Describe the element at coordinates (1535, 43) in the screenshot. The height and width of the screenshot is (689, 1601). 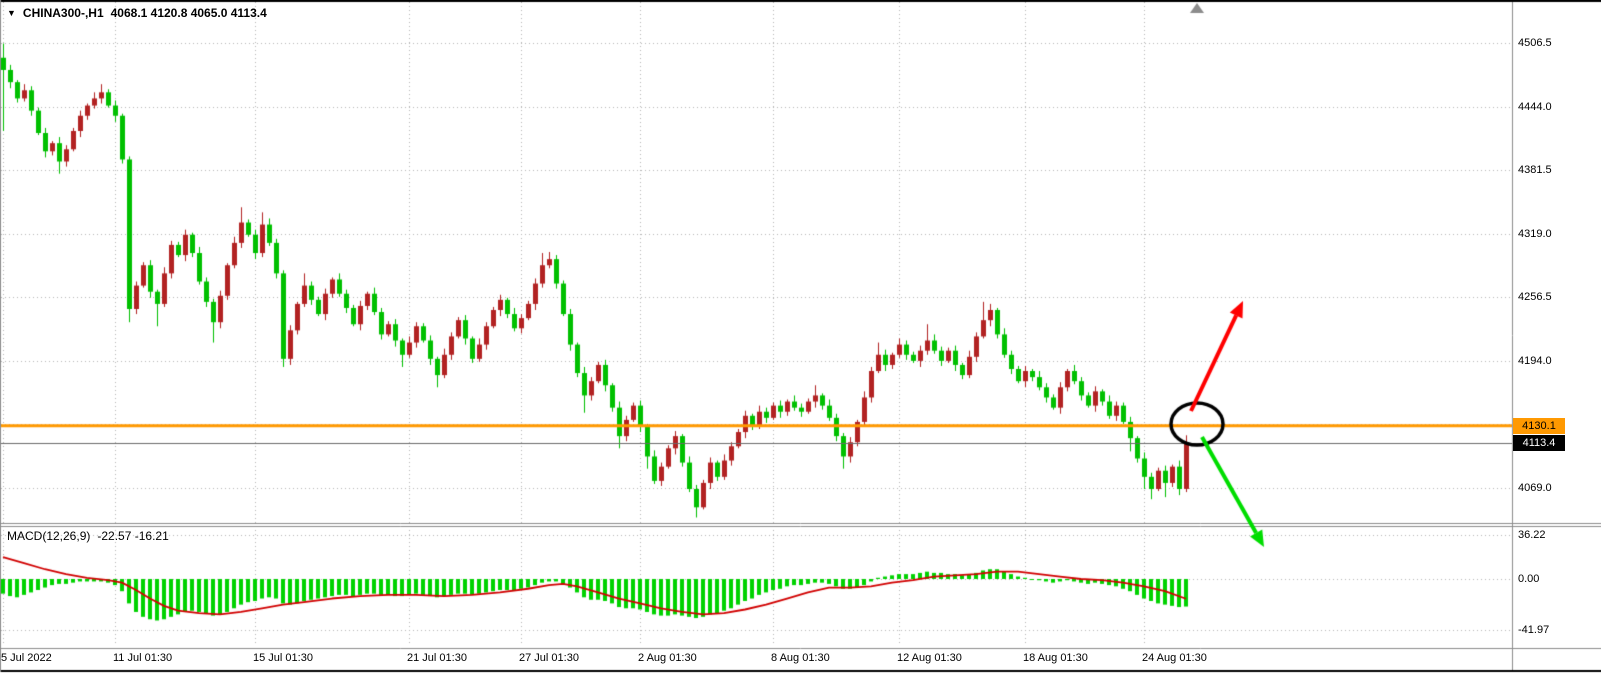
I see `price-tick-label: 4506.5` at that location.